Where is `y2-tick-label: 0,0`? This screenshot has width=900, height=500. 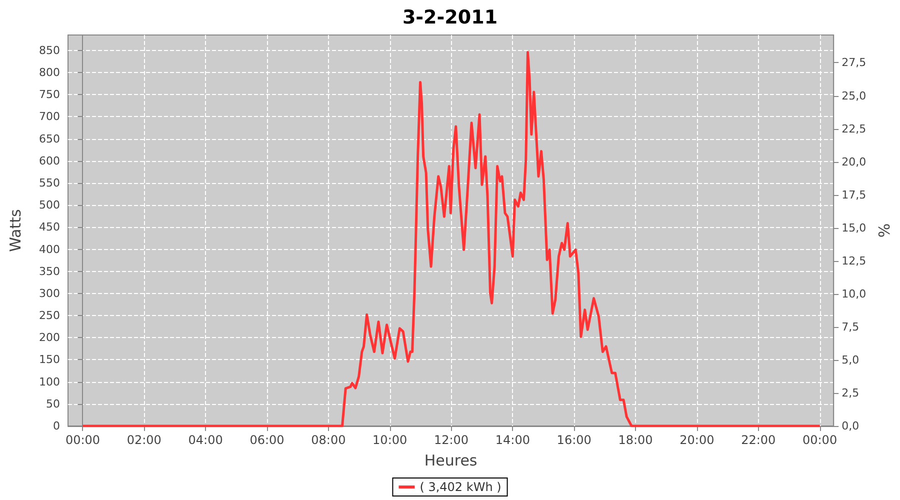
y2-tick-label: 0,0 is located at coordinates (851, 426).